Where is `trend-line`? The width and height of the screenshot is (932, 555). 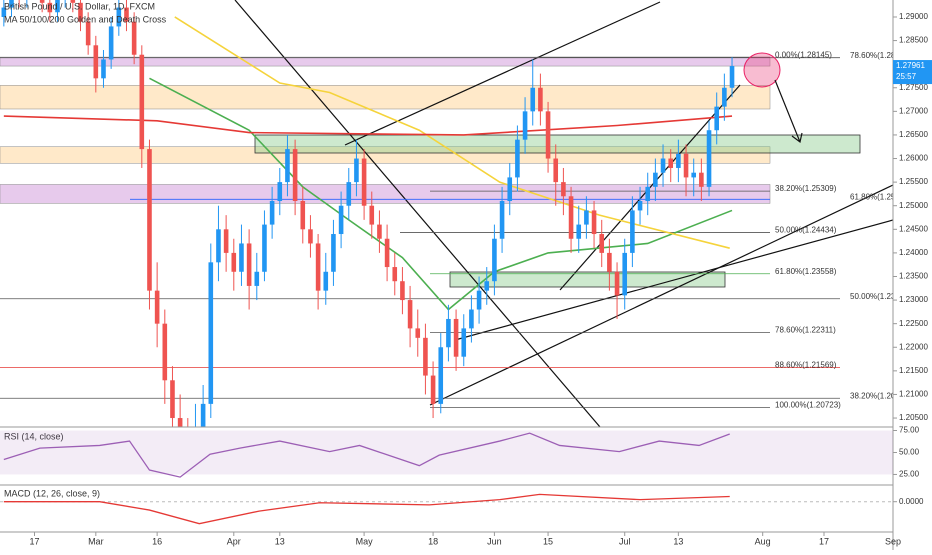 trend-line is located at coordinates (673, 280).